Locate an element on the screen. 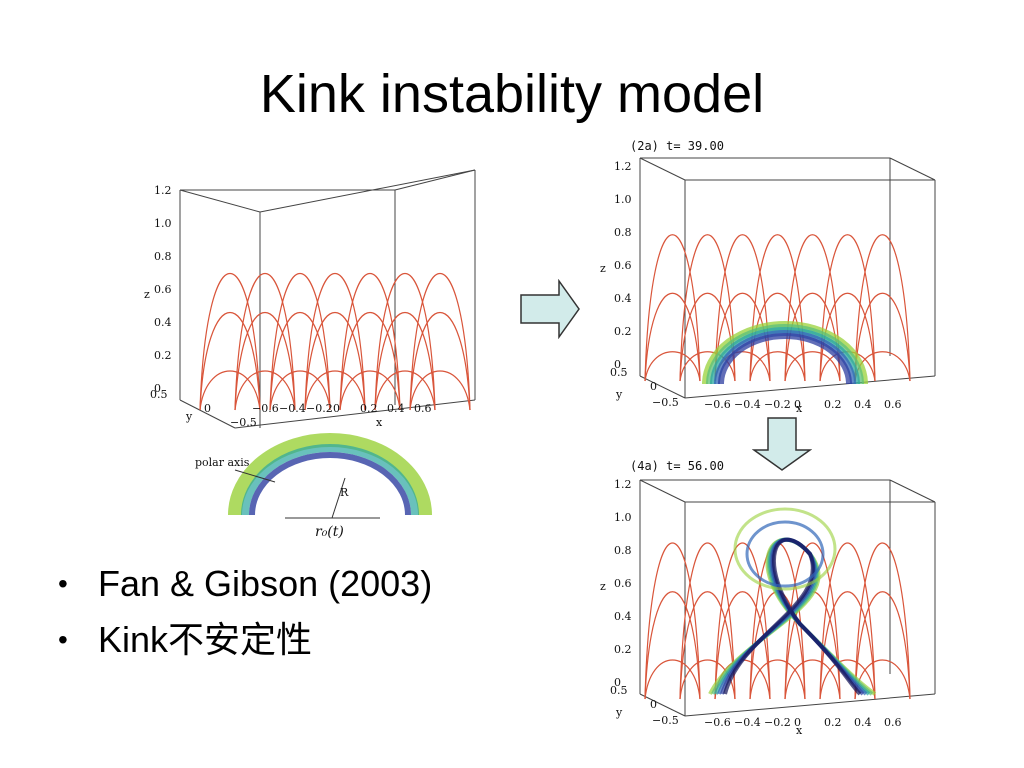  rb-rope-core is located at coordinates (785, 554).